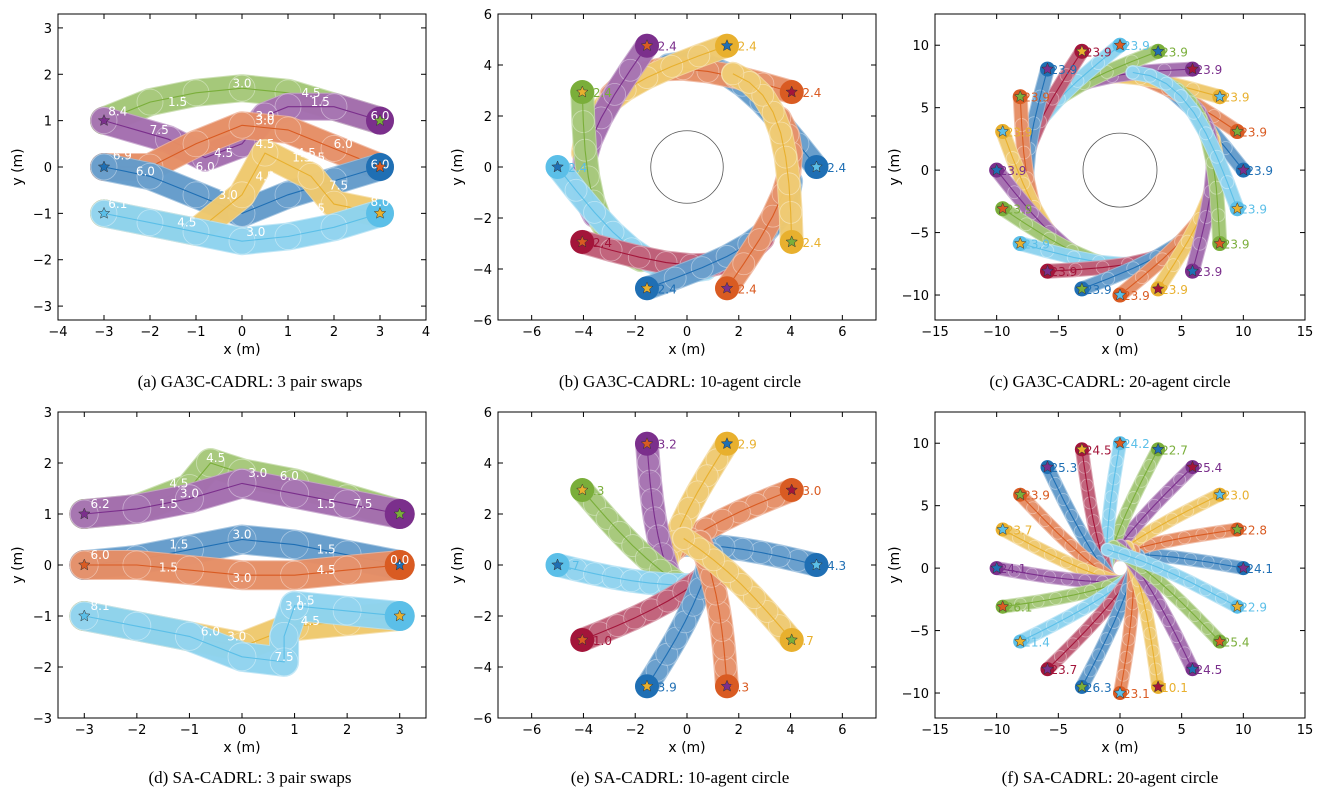  Describe the element at coordinates (1236, 496) in the screenshot. I see `time-label: 23.0` at that location.